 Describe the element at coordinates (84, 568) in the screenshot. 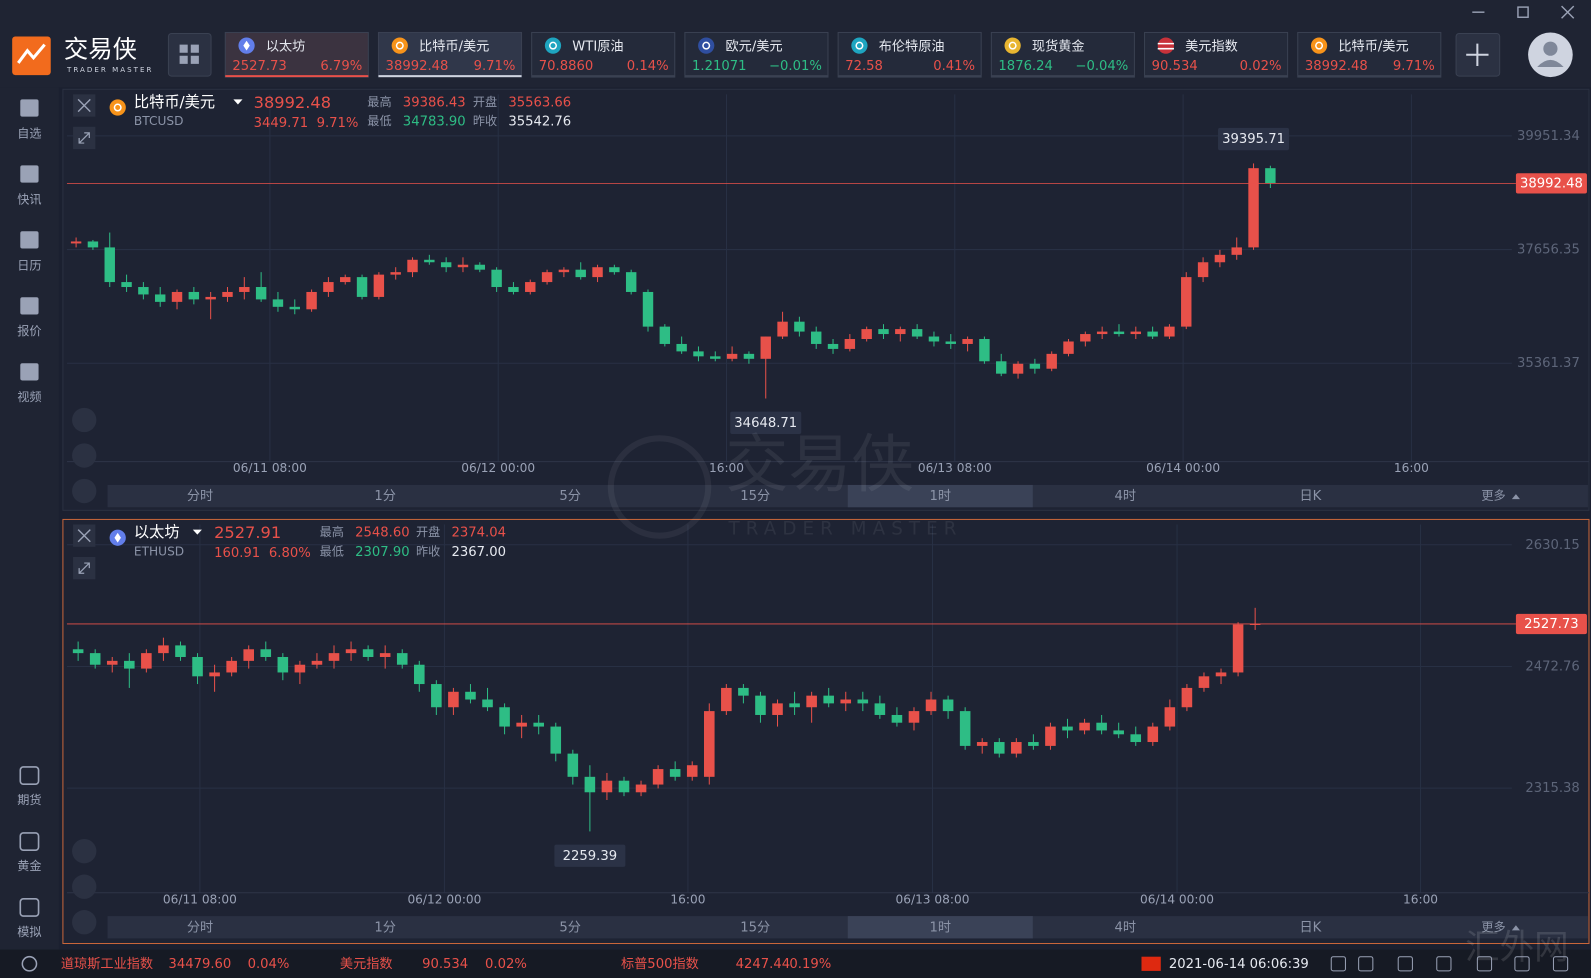

I see `expand-icon` at that location.